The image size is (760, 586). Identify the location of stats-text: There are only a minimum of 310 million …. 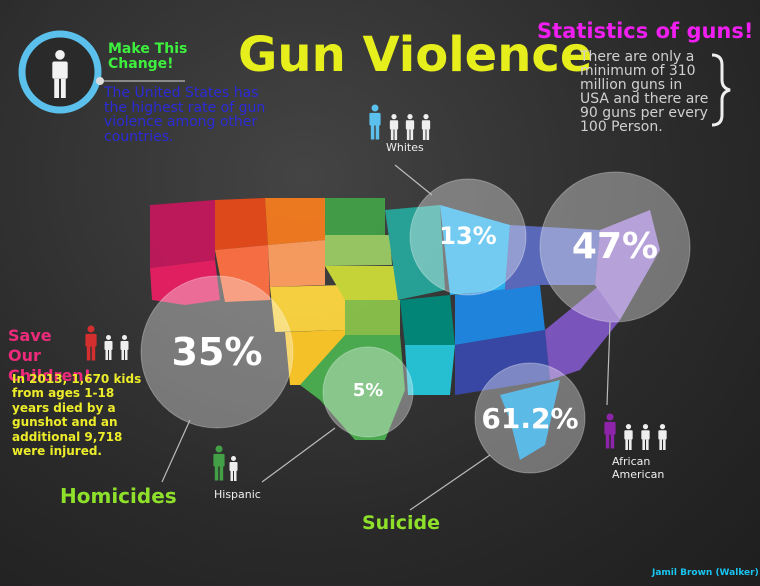
(644, 92).